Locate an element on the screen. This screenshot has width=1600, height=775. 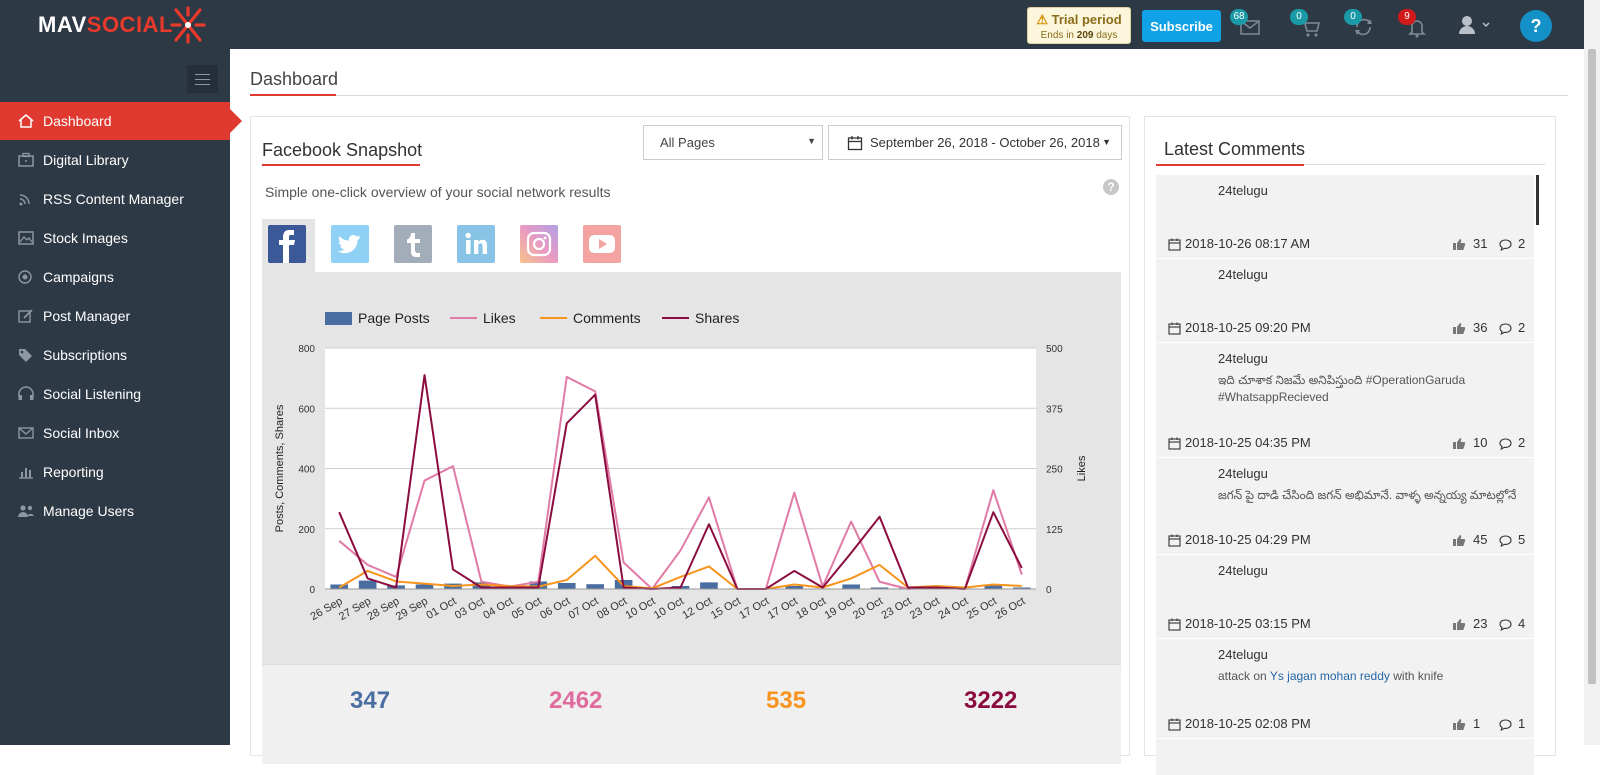
cart-button: 0 is located at coordinates (1306, 24).